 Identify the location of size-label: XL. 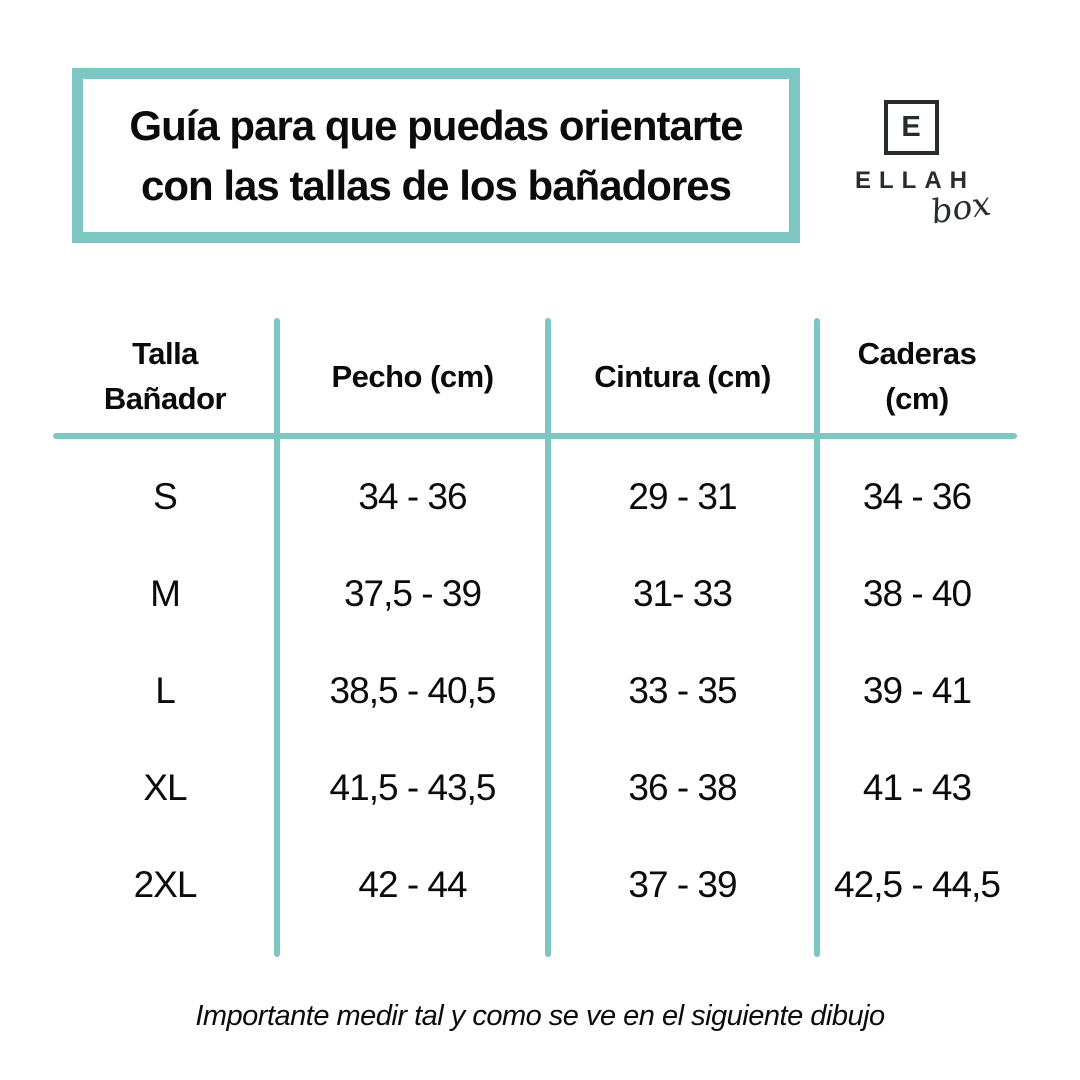
(165, 787).